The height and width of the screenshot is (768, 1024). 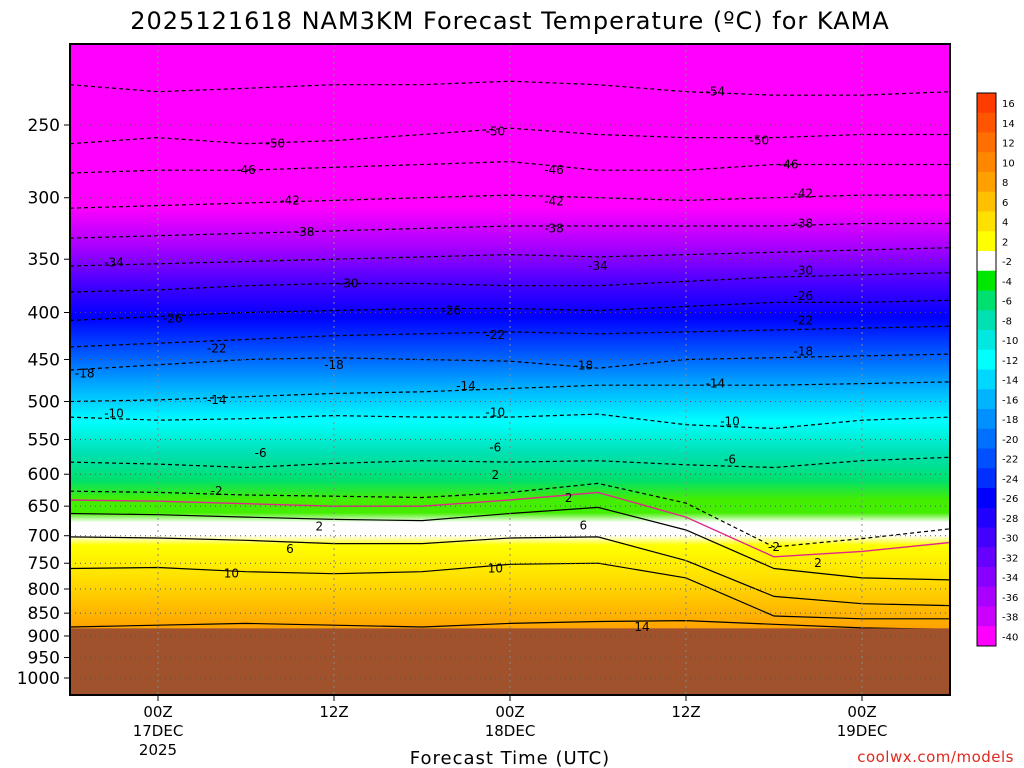 What do you see at coordinates (44, 441) in the screenshot?
I see `y-tick-label: 550` at bounding box center [44, 441].